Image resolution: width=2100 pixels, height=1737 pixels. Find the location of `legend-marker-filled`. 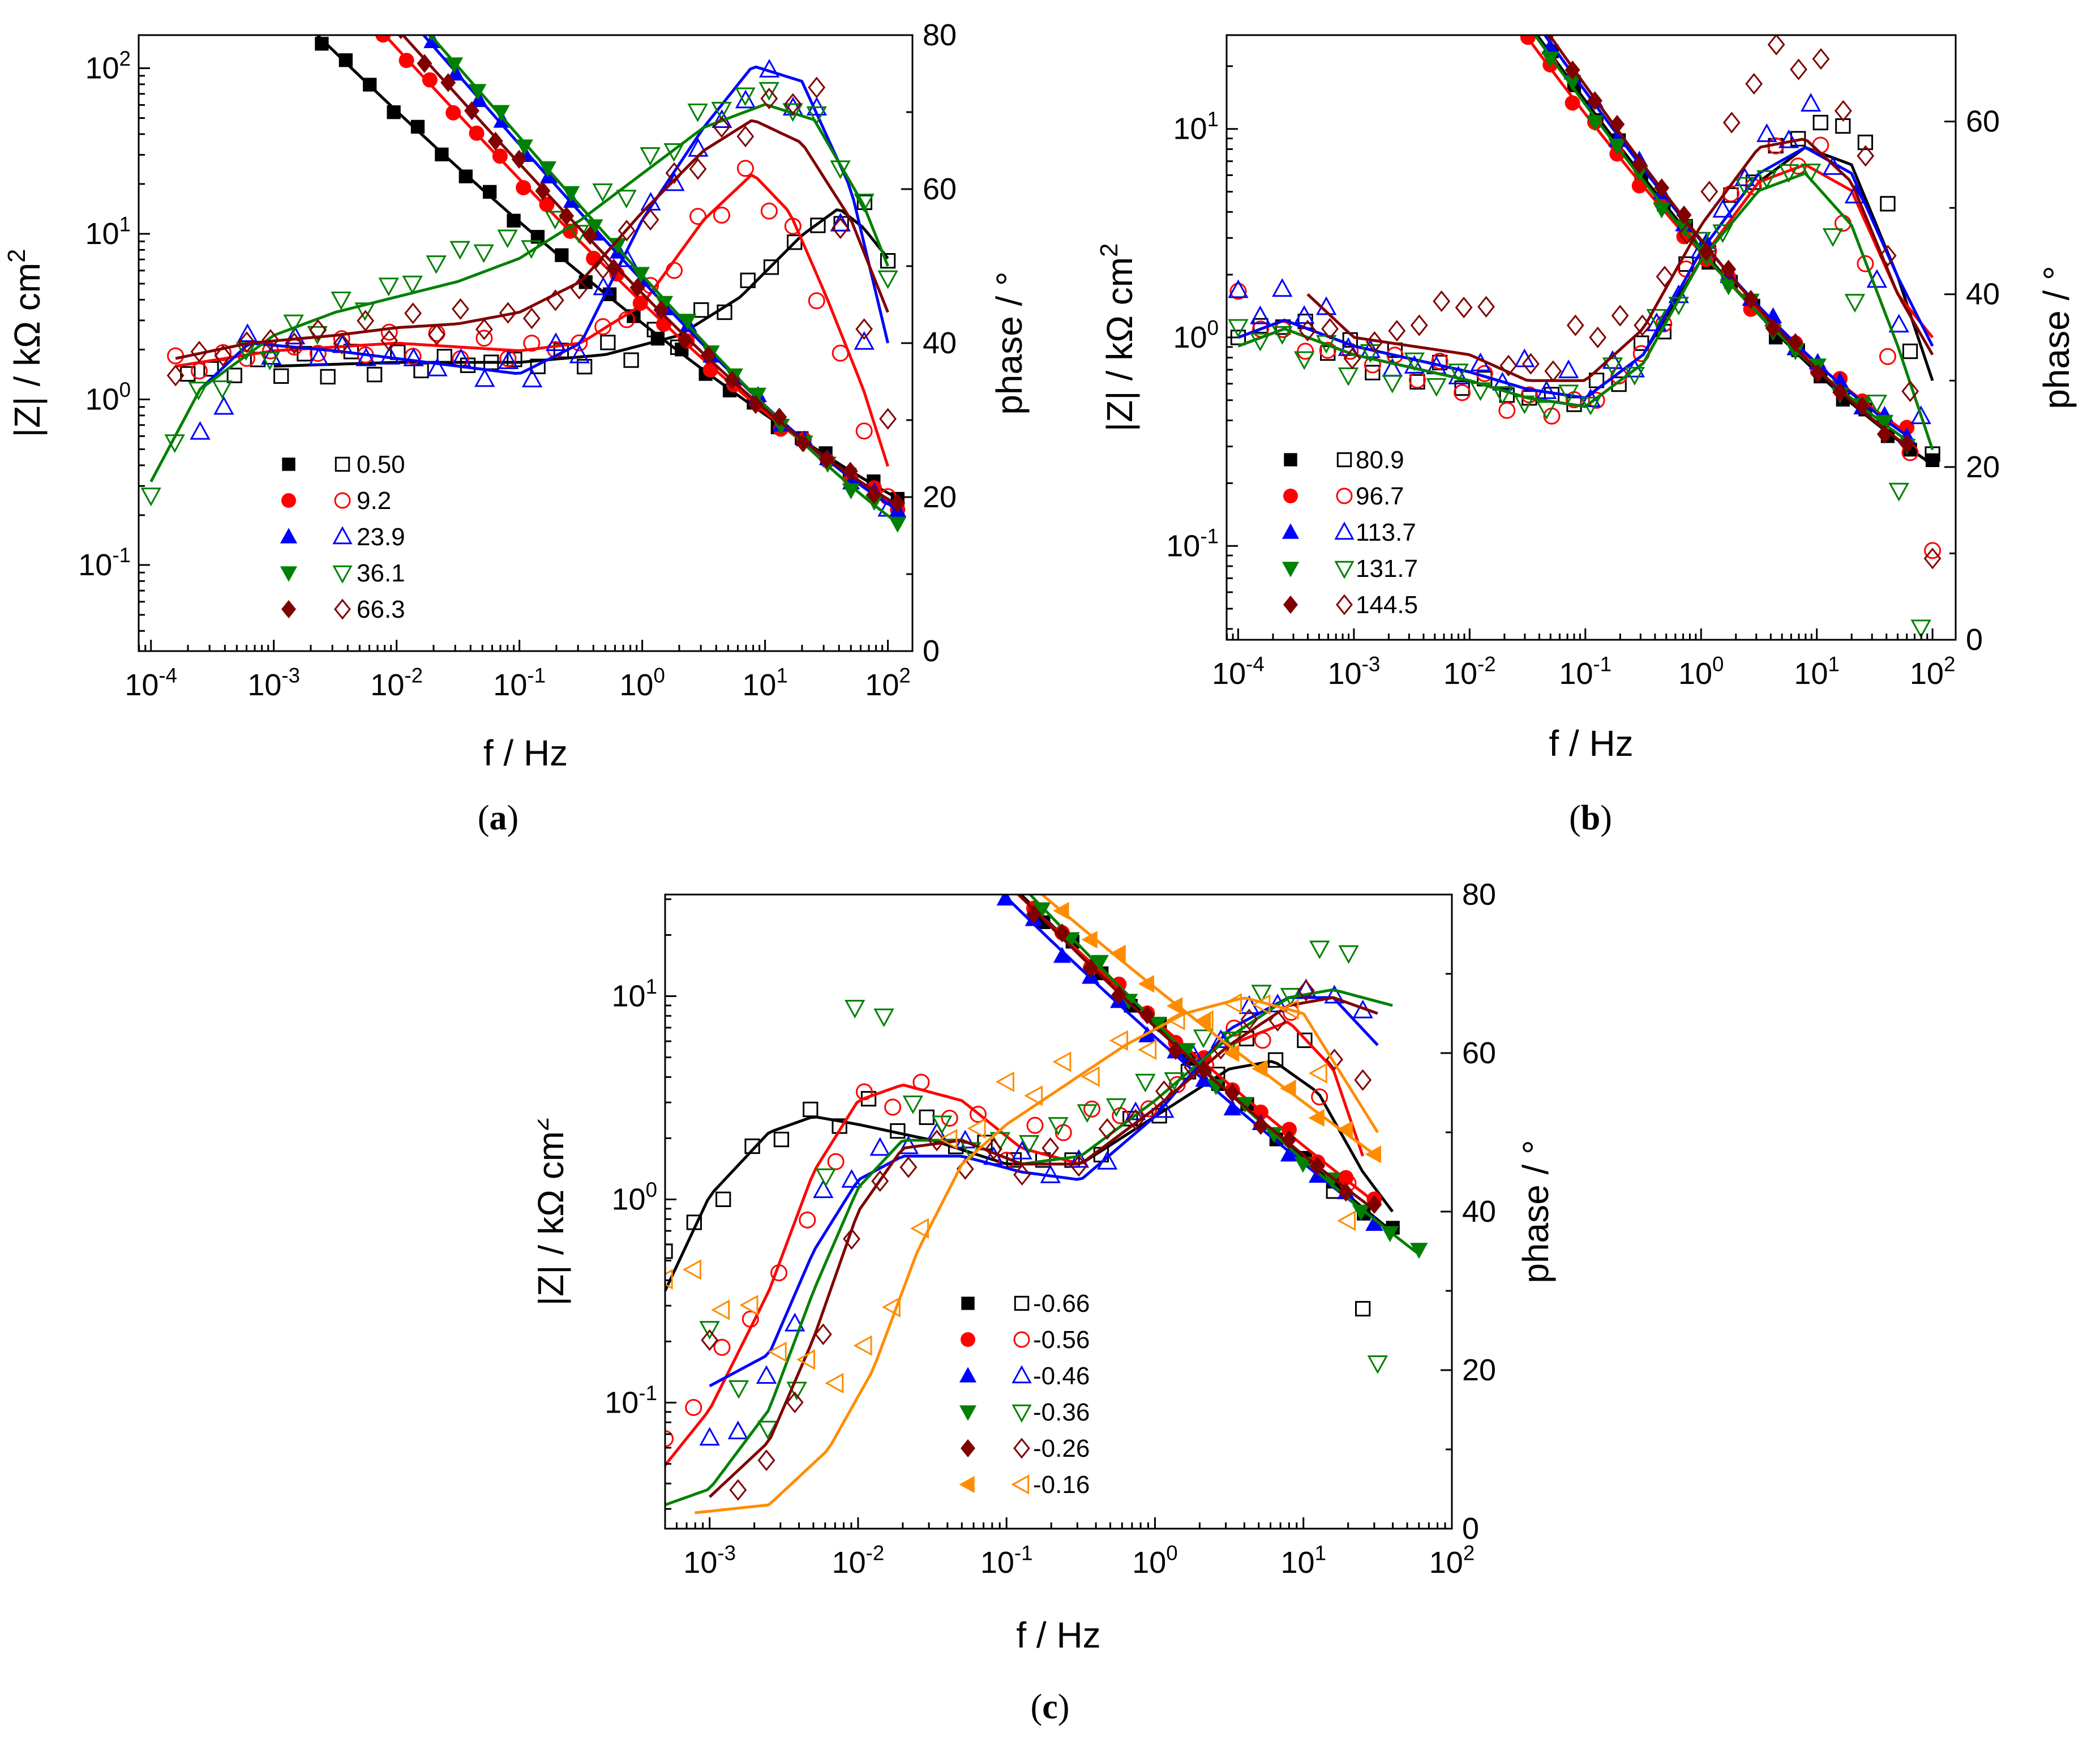

legend-marker-filled is located at coordinates (1290, 460).